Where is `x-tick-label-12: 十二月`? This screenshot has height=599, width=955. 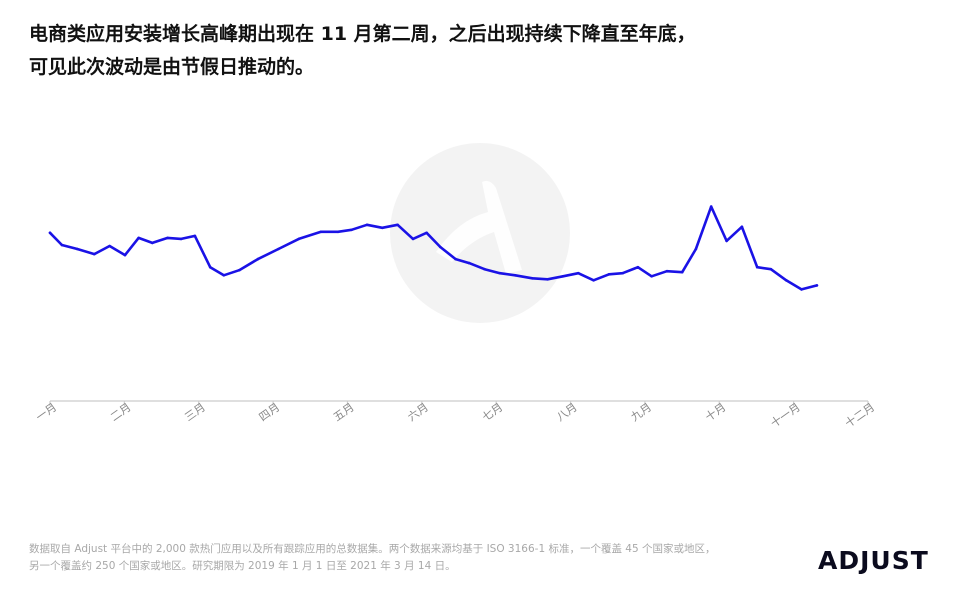
x-tick-label-12: 十二月 is located at coordinates (859, 415).